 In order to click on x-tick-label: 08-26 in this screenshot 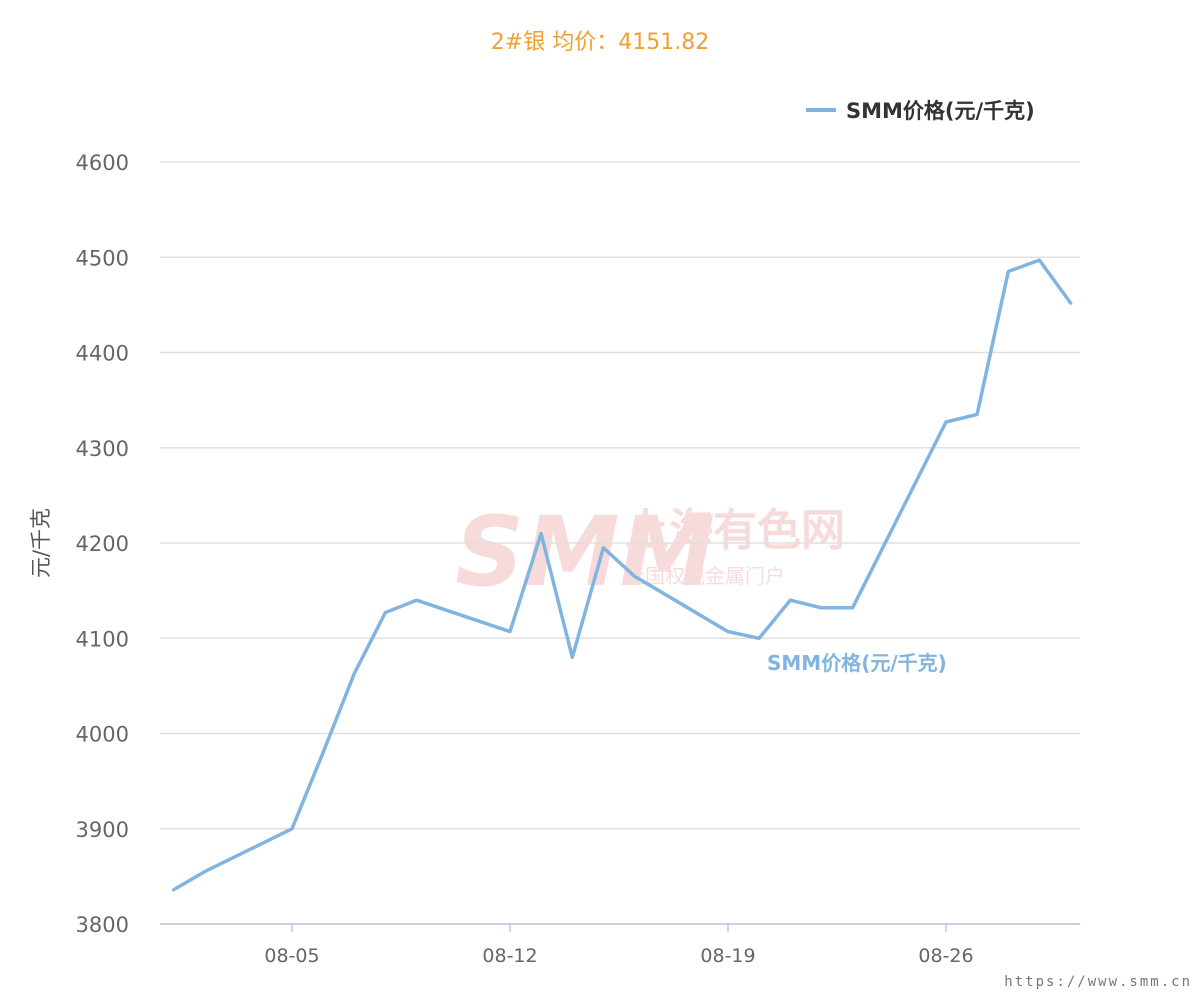, I will do `click(945, 956)`.